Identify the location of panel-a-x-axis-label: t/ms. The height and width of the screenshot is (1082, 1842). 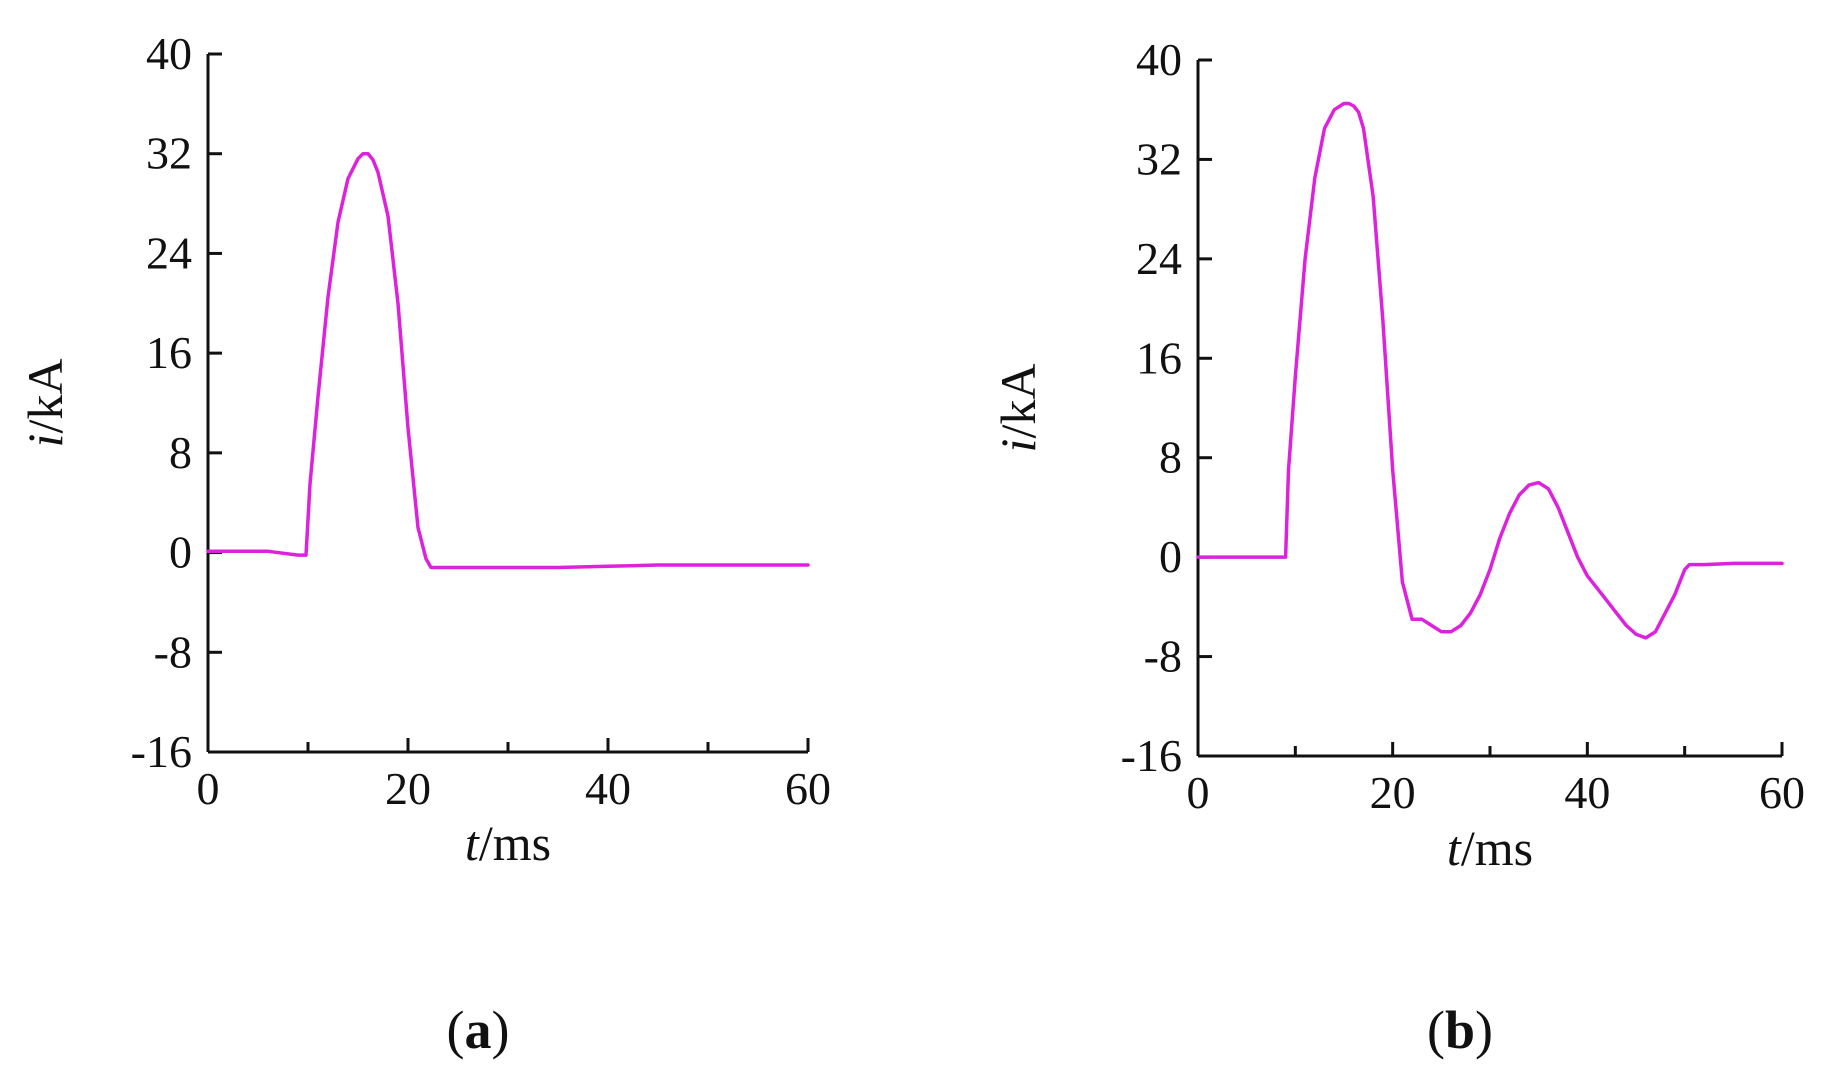
(508, 843).